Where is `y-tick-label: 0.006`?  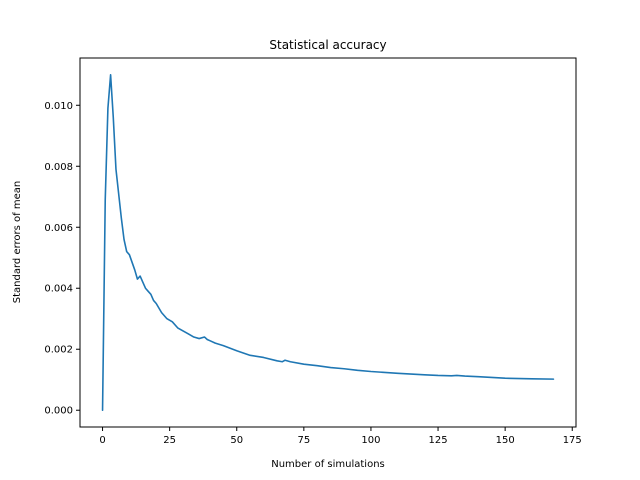 y-tick-label: 0.006 is located at coordinates (58, 228).